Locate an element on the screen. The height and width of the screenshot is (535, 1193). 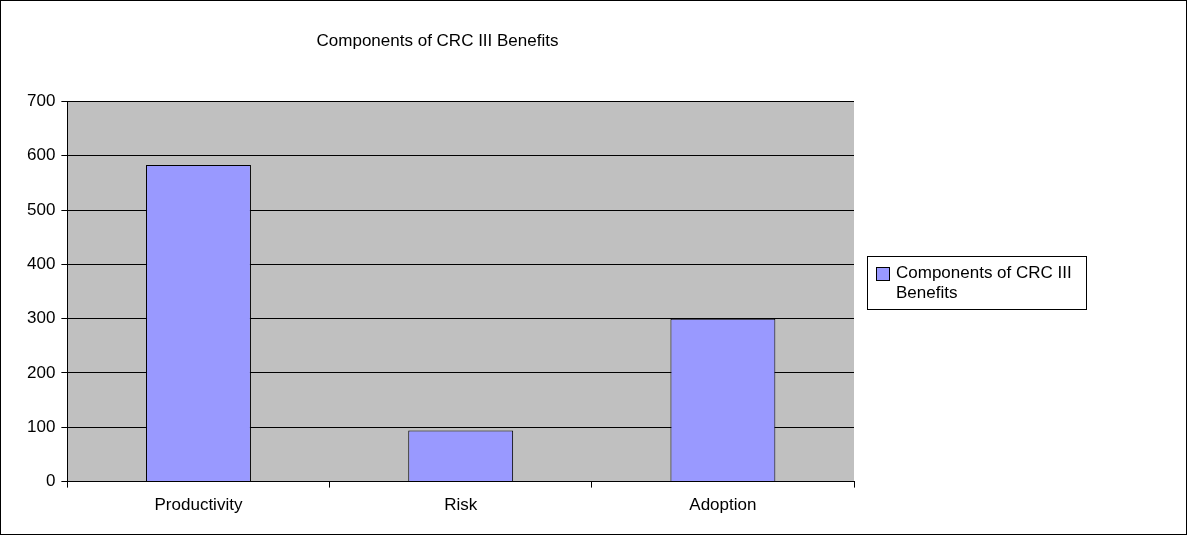
y-tick-label: 600 is located at coordinates (41, 155).